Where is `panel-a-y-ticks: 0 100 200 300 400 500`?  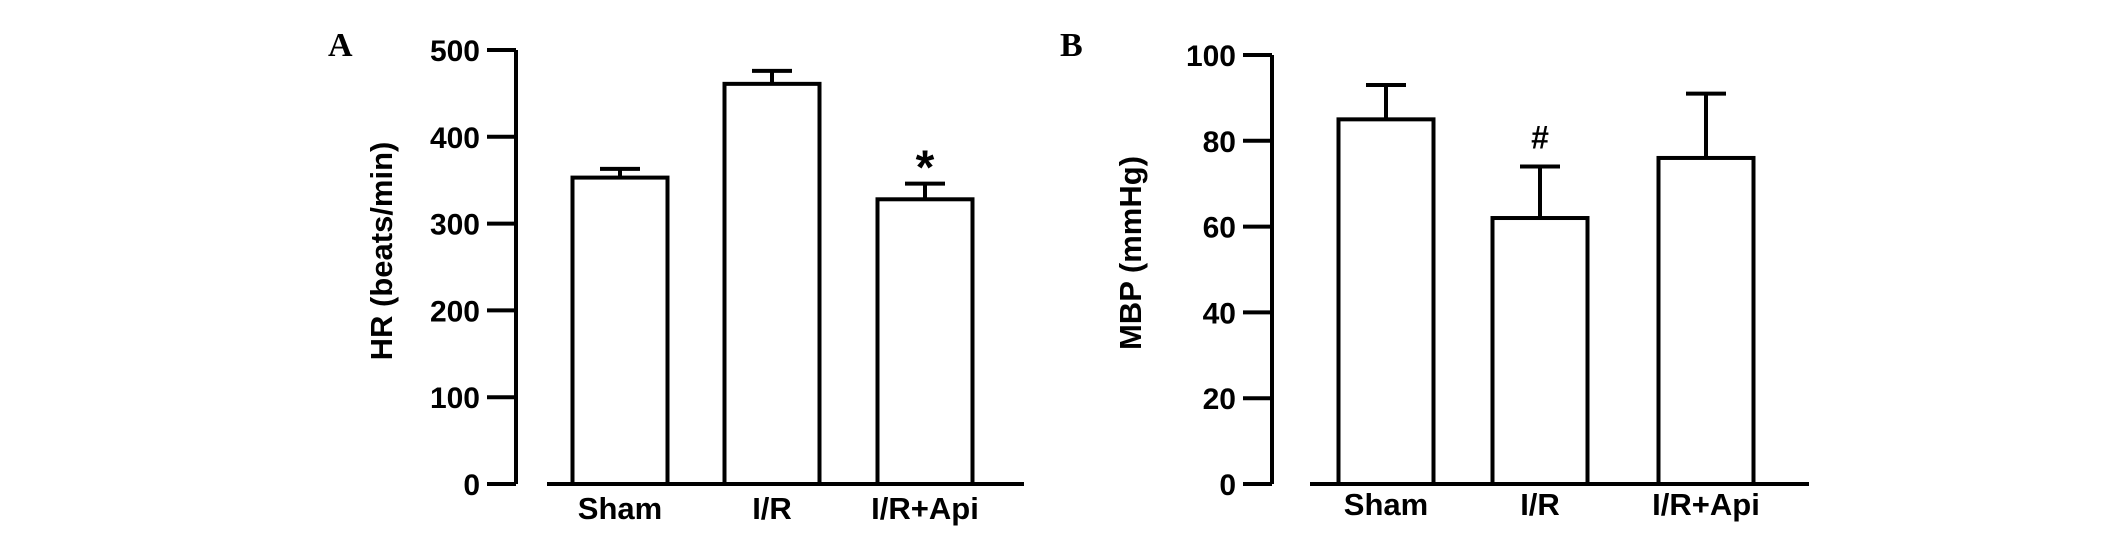 panel-a-y-ticks: 0 100 200 300 400 500 is located at coordinates (473, 268).